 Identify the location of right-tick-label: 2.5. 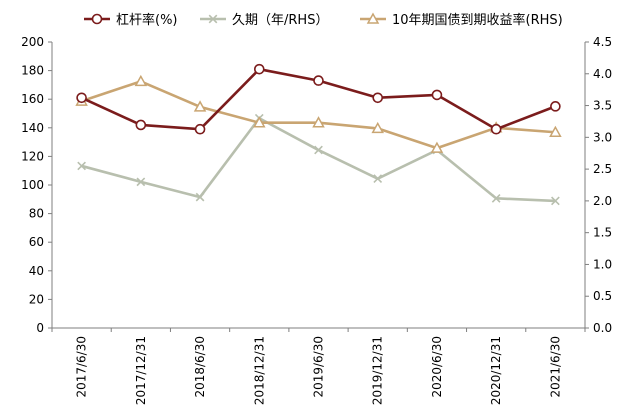
(602, 169).